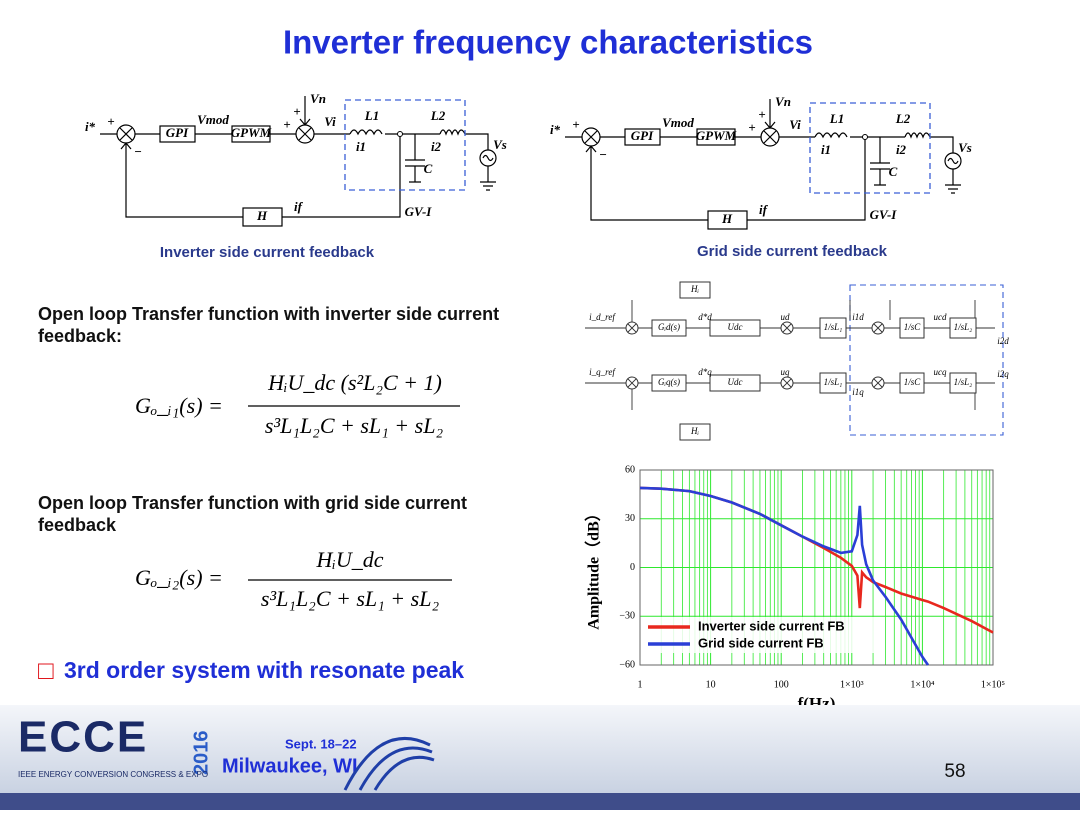 Image resolution: width=1080 pixels, height=815 pixels. I want to click on diagram-label: C, so click(893, 171).